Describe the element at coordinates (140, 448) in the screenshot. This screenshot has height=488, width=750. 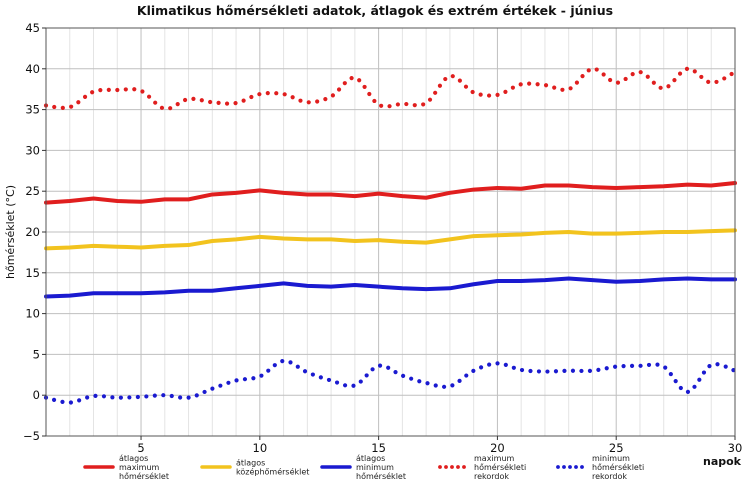
I see `x-tick-label: 5` at that location.